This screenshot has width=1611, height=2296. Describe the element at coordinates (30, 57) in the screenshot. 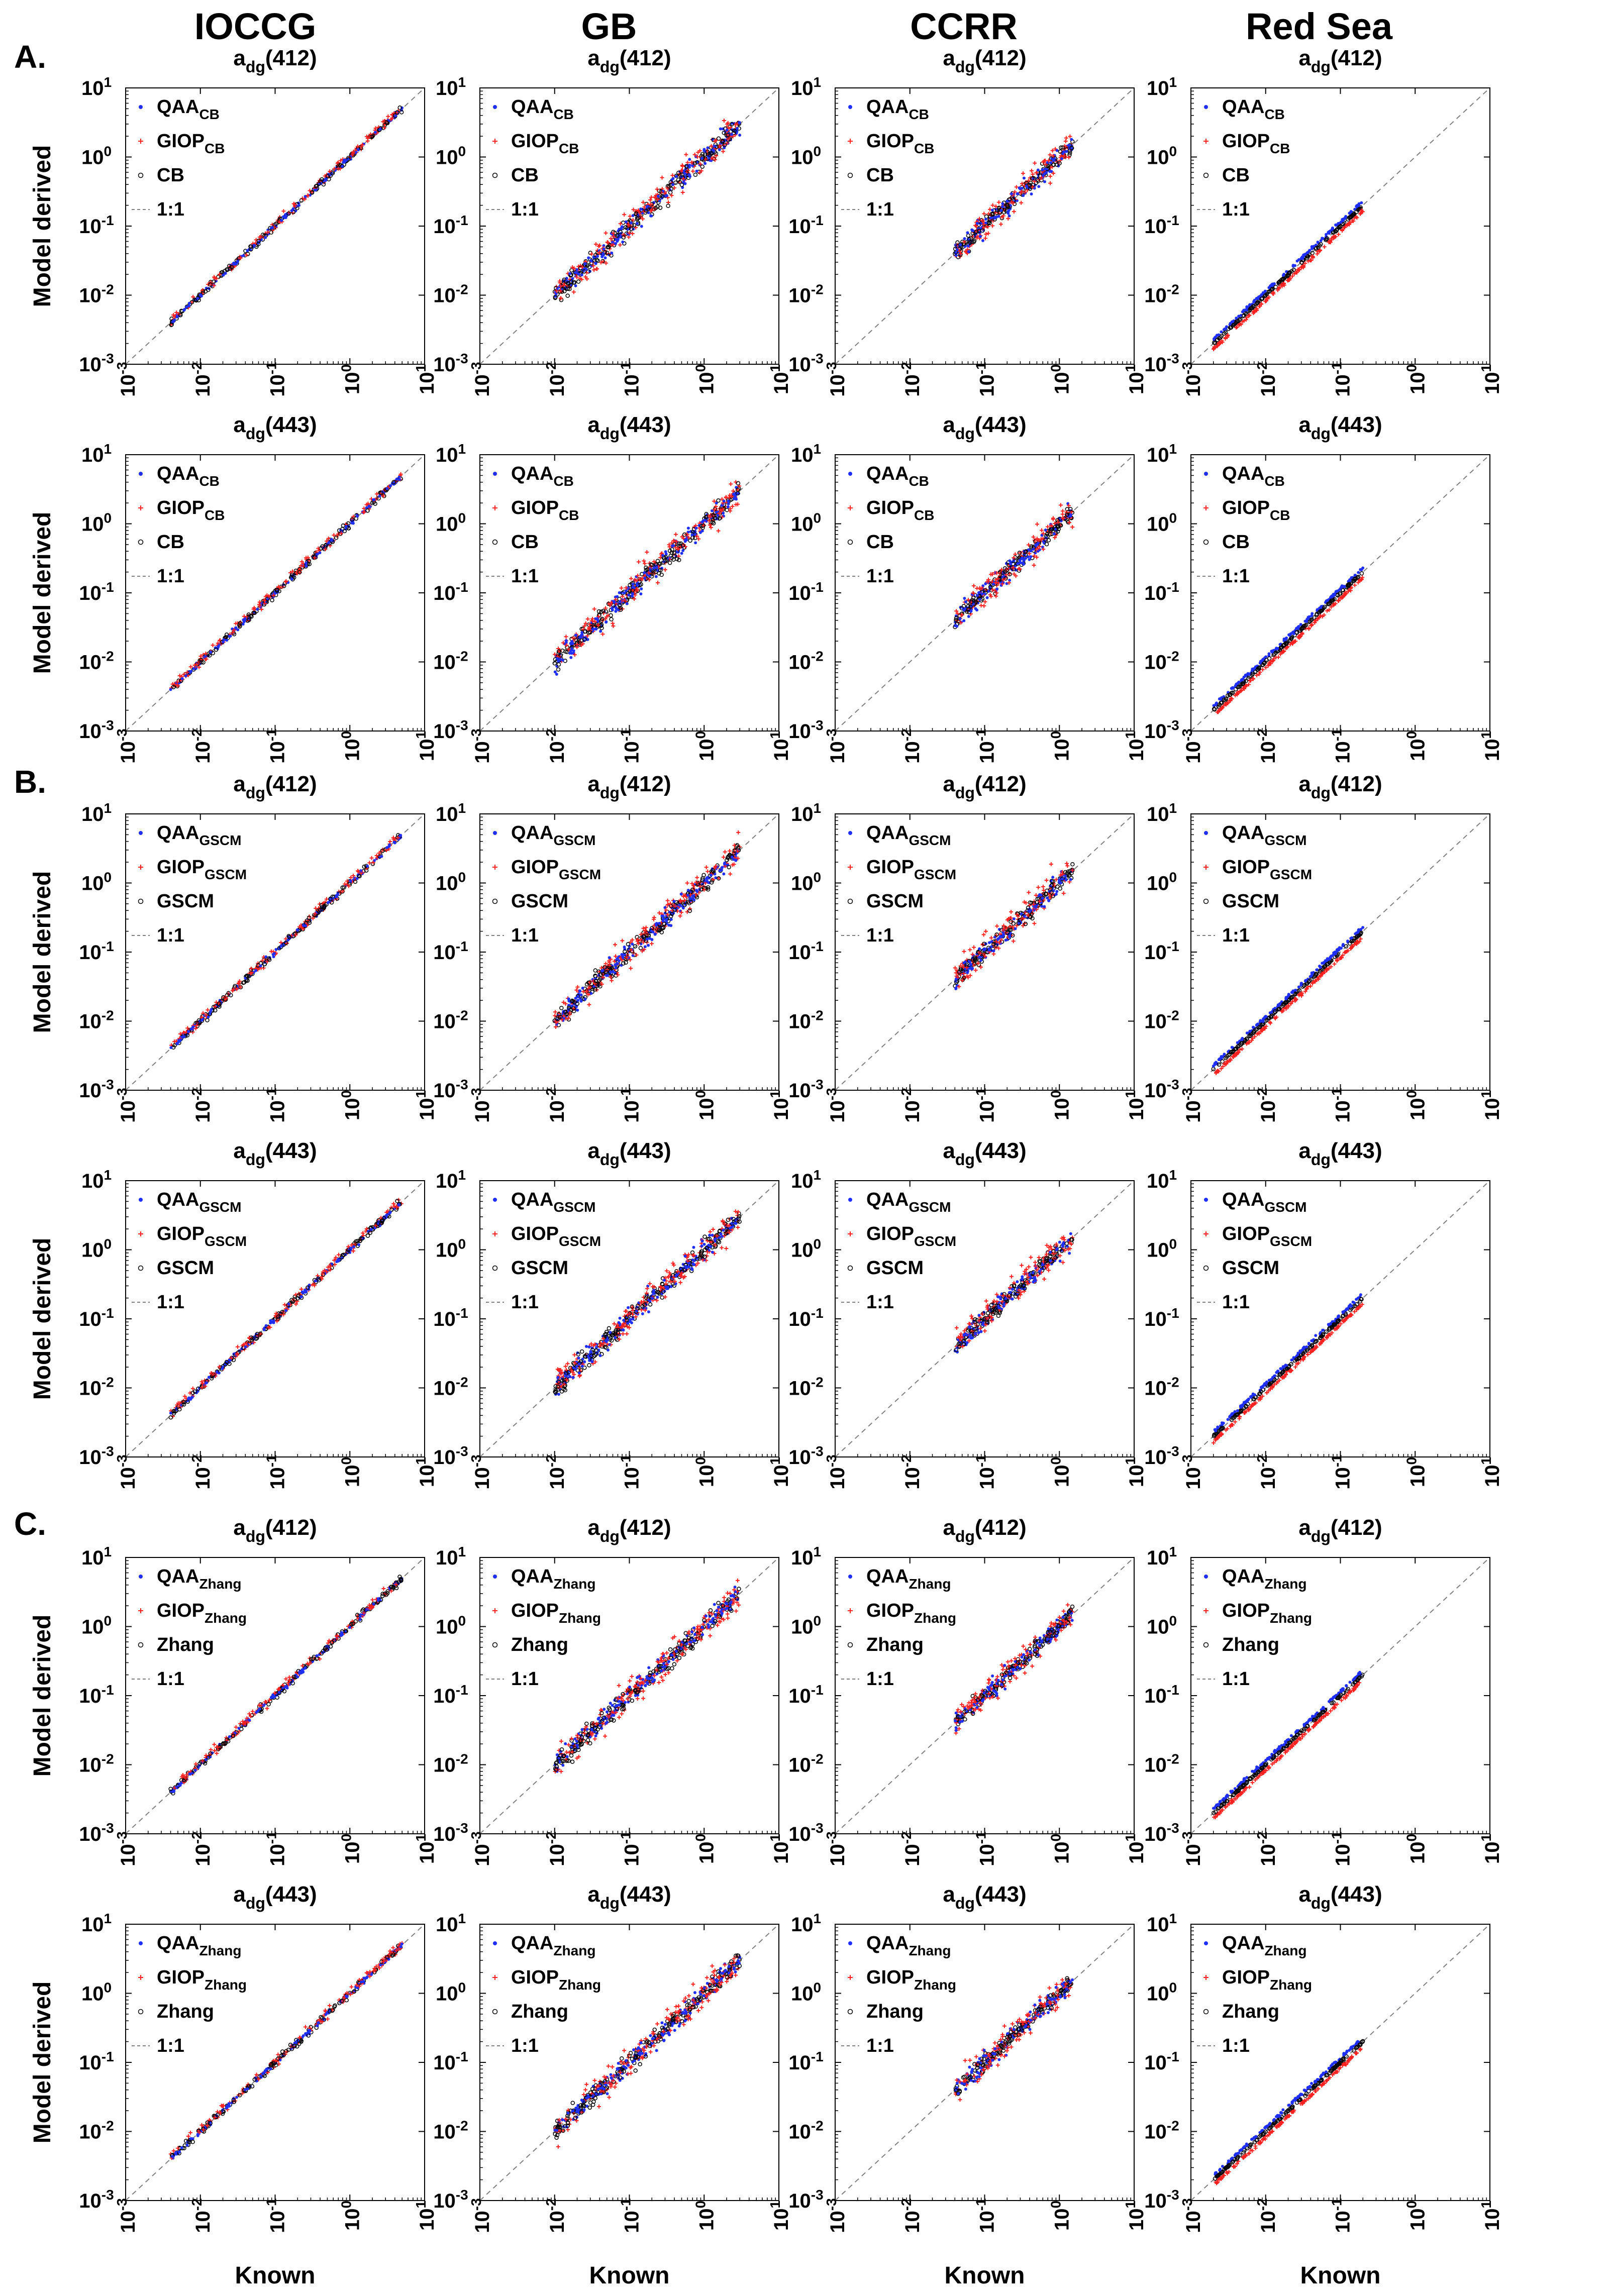

I see `section-label-a: A.` at that location.